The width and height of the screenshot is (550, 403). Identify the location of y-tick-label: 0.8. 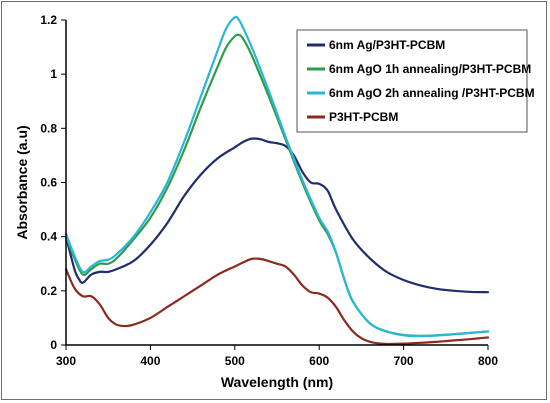
(48, 128).